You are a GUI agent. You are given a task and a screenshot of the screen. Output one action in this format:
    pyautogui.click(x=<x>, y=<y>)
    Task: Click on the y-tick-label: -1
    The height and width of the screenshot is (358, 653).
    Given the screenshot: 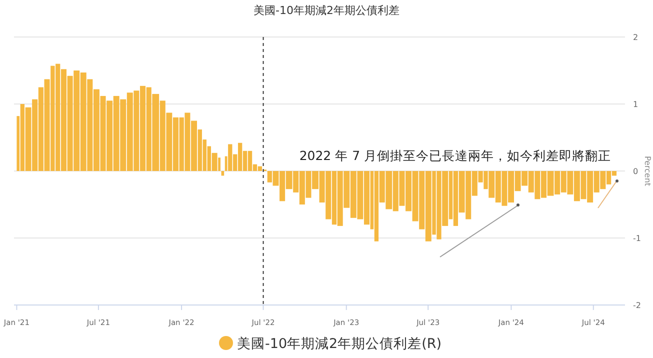 What is the action you would take?
    pyautogui.click(x=637, y=238)
    